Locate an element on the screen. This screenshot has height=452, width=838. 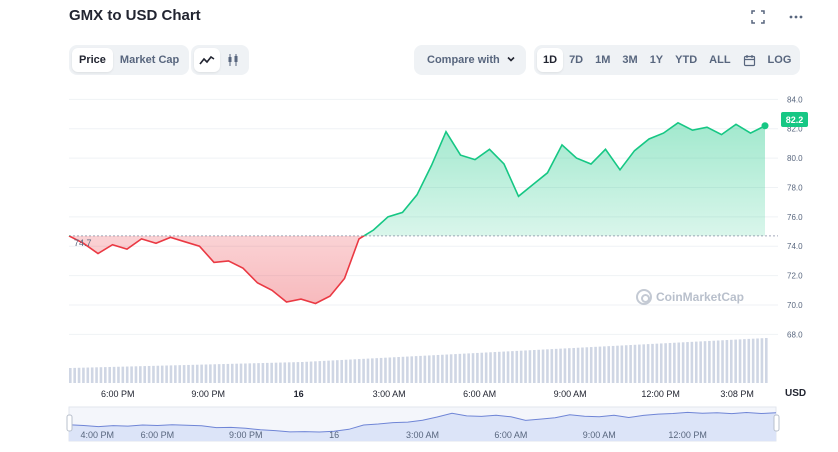
last-price-dot is located at coordinates (765, 126).